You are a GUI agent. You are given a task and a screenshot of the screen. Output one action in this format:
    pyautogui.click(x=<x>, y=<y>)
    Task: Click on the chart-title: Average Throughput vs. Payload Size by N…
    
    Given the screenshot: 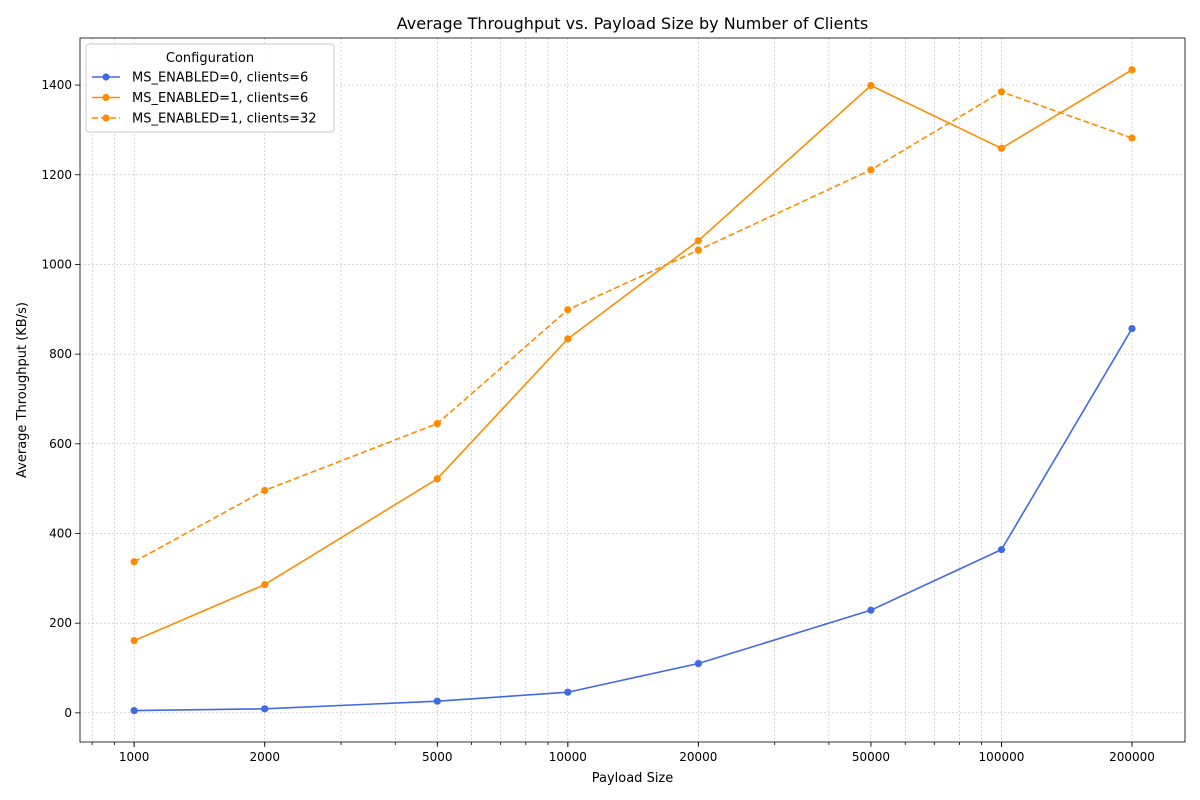 What is the action you would take?
    pyautogui.click(x=632, y=23)
    